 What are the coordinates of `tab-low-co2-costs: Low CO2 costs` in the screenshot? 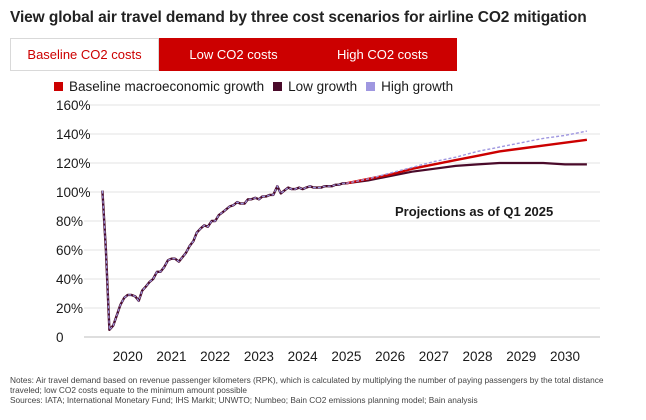 It's located at (233, 54).